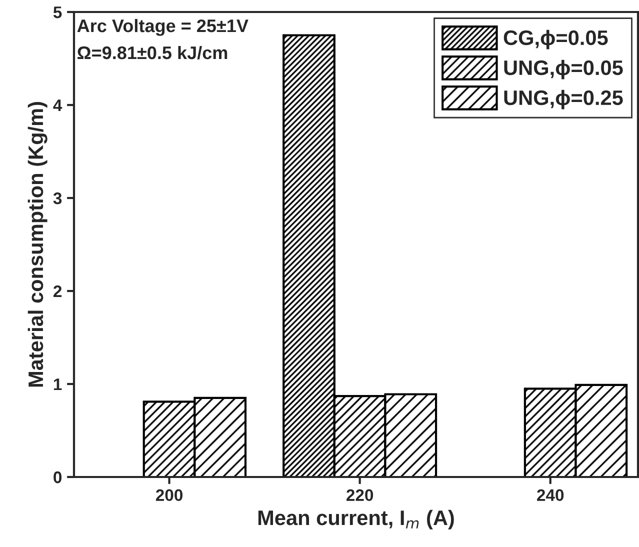 The image size is (639, 547). I want to click on x-axis-title: Mean current, I$_{m}$ (A), so click(356, 520).